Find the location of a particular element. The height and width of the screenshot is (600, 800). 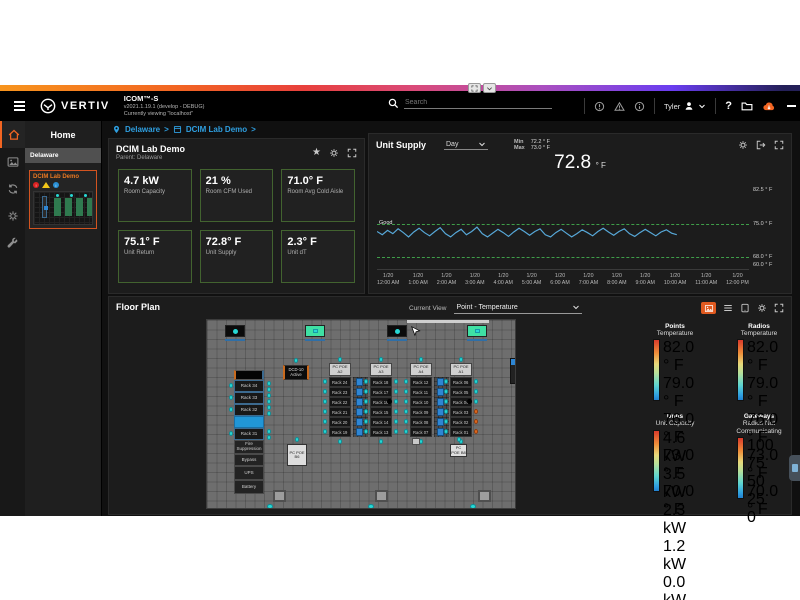

rack: Rack 18 is located at coordinates (381, 382).